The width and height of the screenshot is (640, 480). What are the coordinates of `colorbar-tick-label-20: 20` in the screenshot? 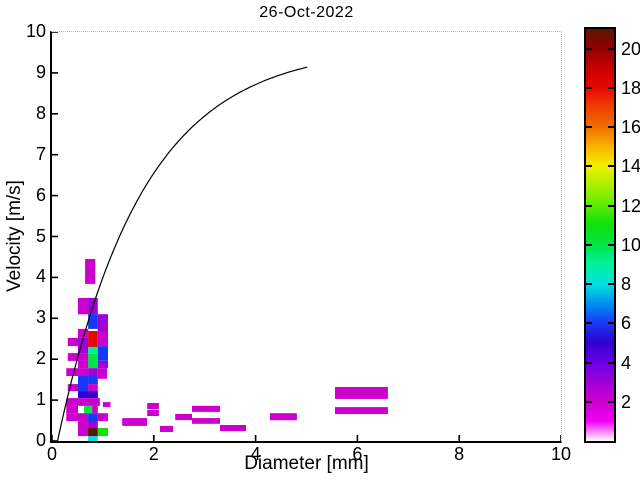 It's located at (630, 48).